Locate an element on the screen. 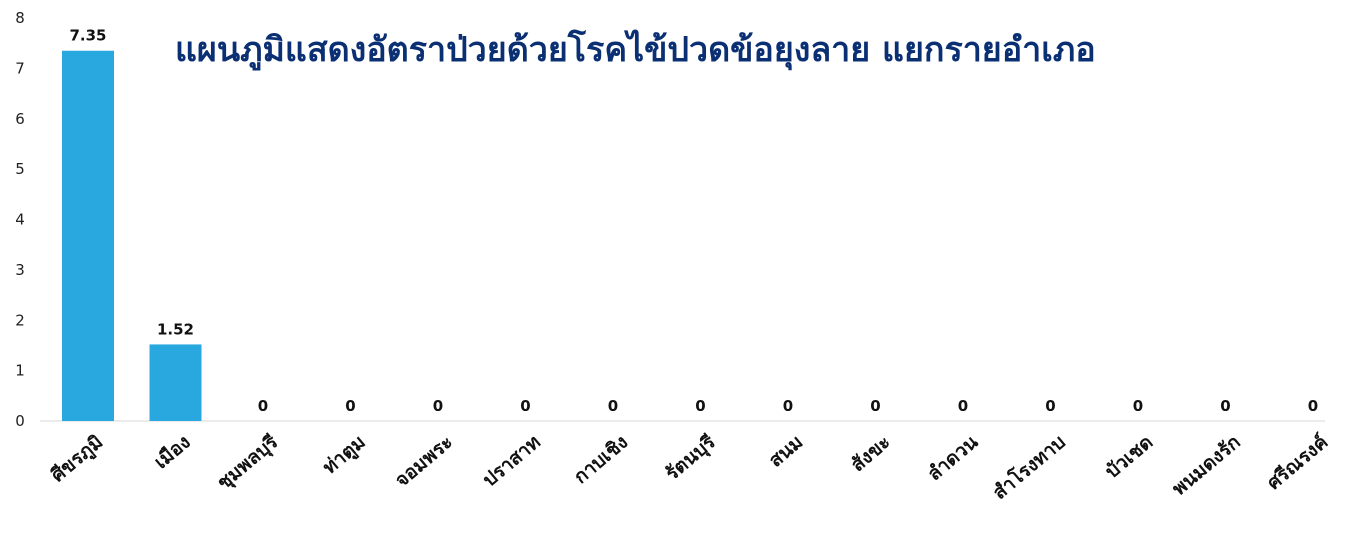 This screenshot has width=1347, height=546. x-tick-label: สนม is located at coordinates (786, 451).